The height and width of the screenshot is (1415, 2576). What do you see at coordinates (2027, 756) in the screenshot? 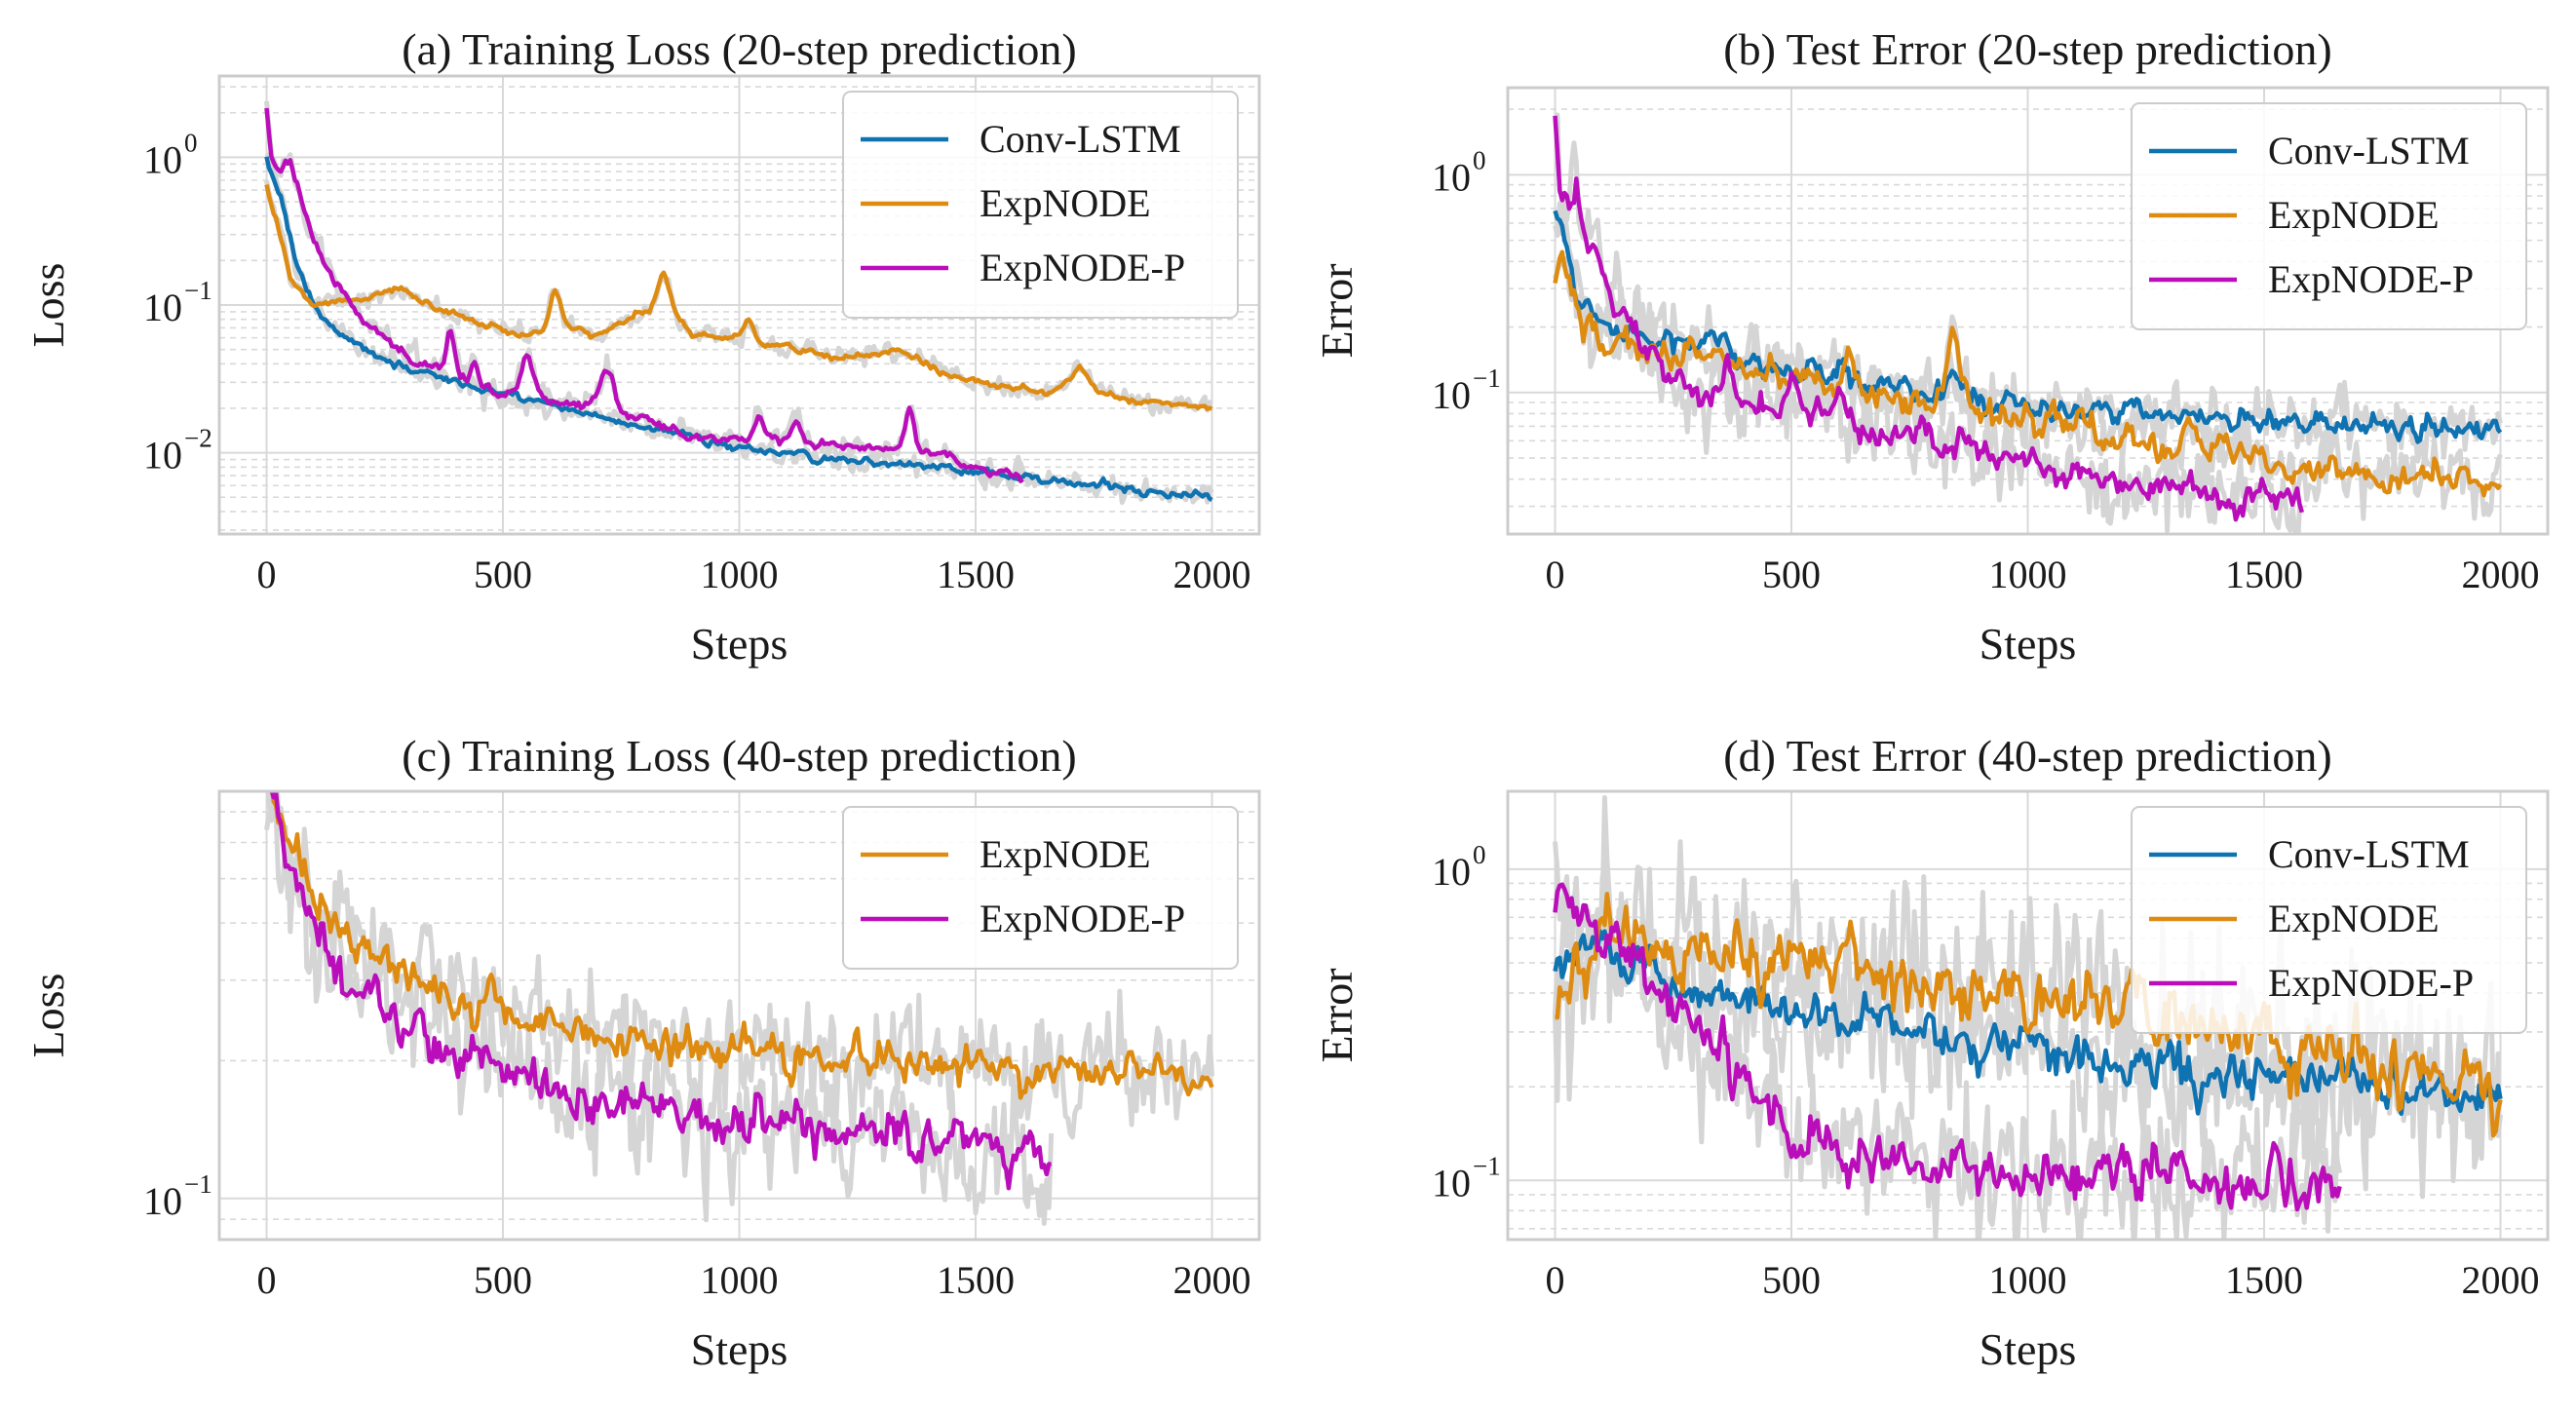
I see `panel-title: (d) Test Error (40-step prediction)` at bounding box center [2027, 756].